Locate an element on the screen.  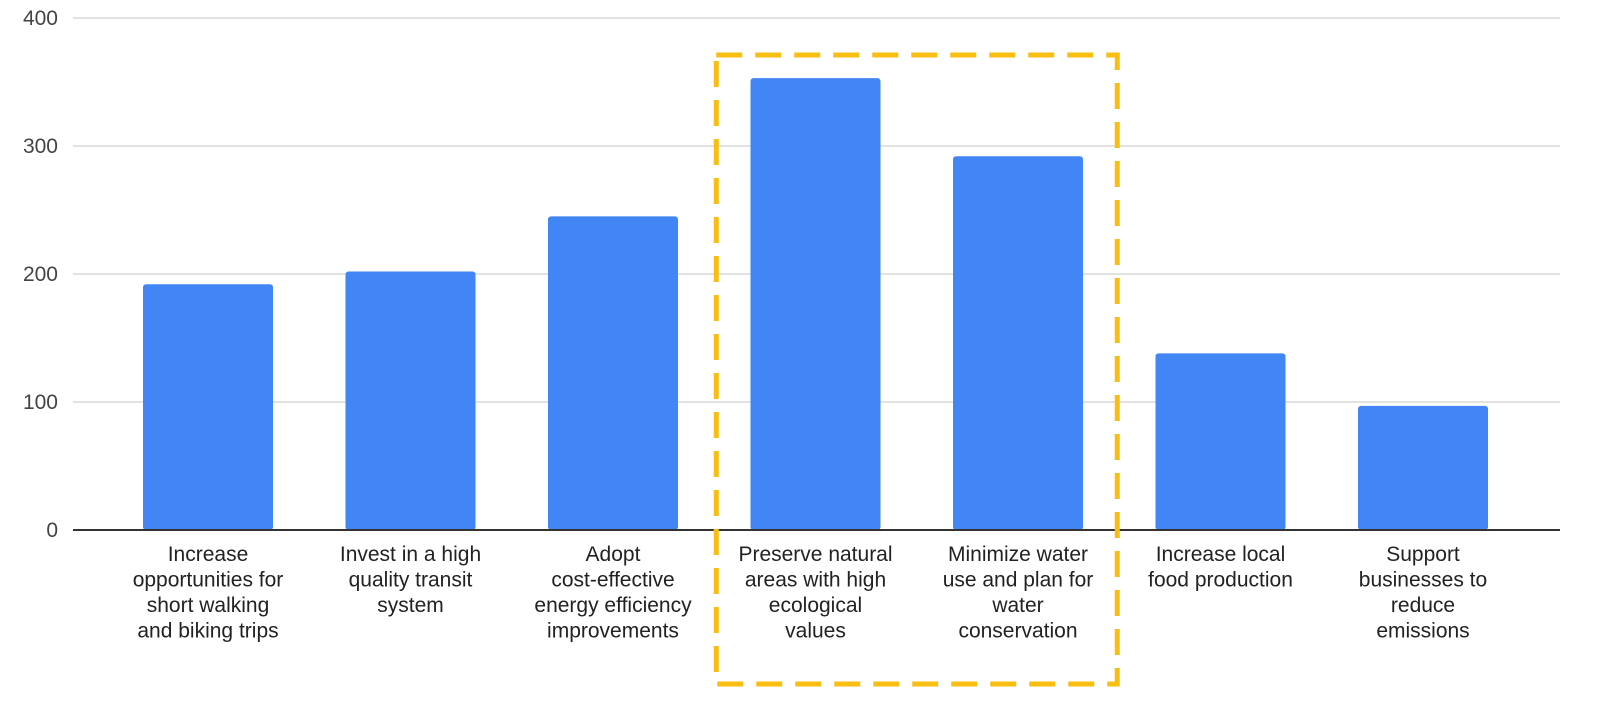
x-category-label: Support businesses to reduce emissions is located at coordinates (1423, 593).